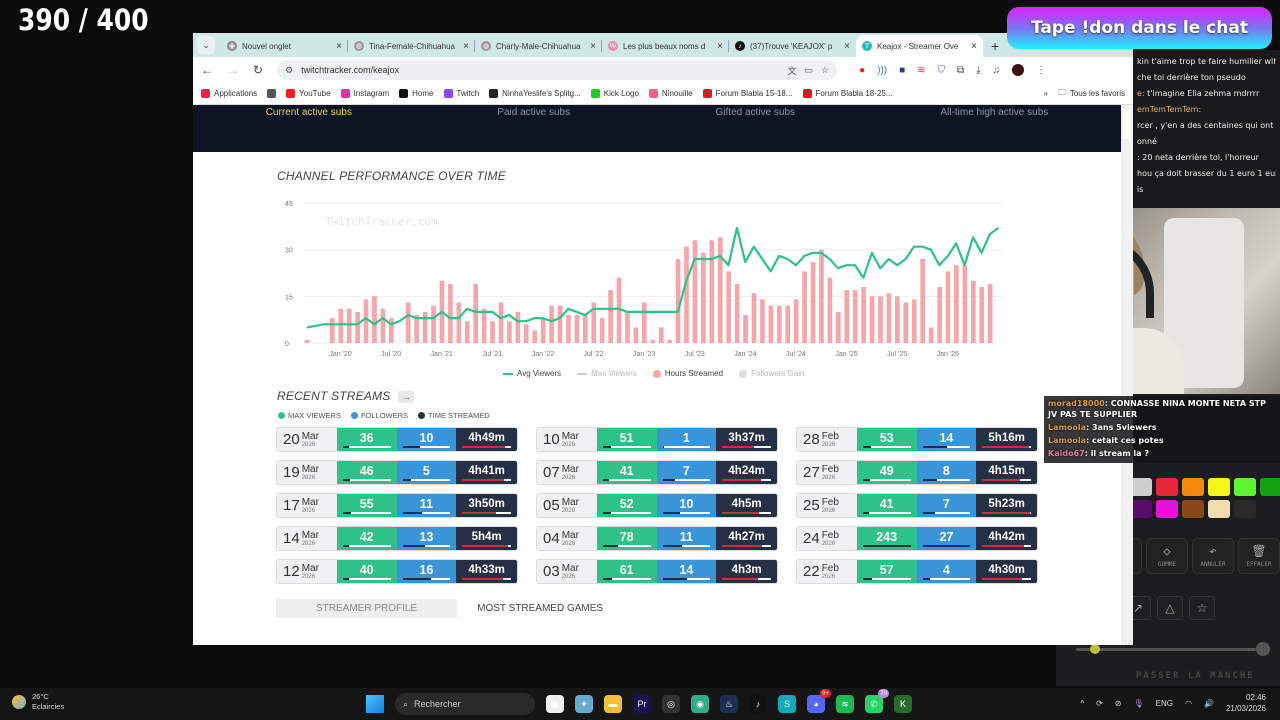  Describe the element at coordinates (665, 46) in the screenshot. I see `browser-tab: W Les plus beaux noms d ×` at that location.